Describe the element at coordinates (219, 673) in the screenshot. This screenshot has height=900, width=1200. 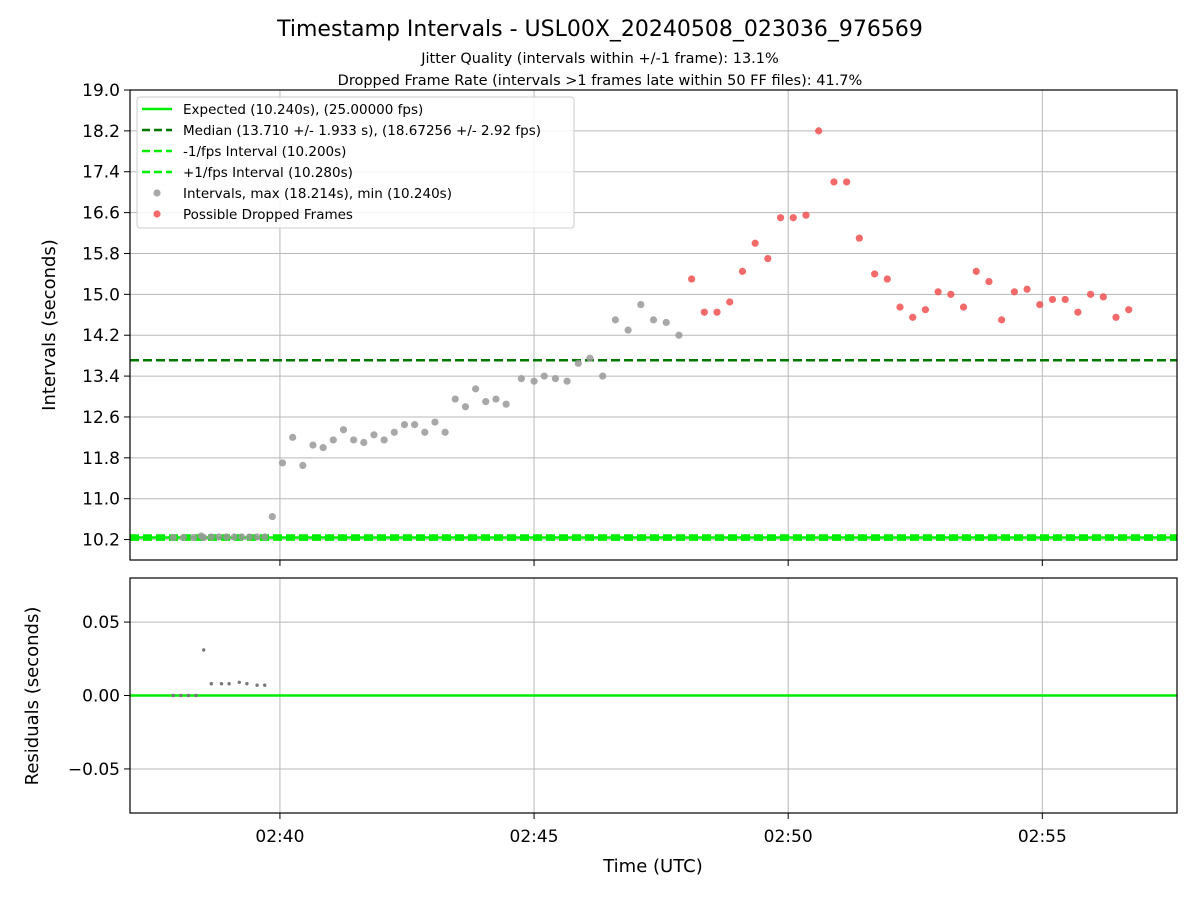
I see `bottom-plot-points` at that location.